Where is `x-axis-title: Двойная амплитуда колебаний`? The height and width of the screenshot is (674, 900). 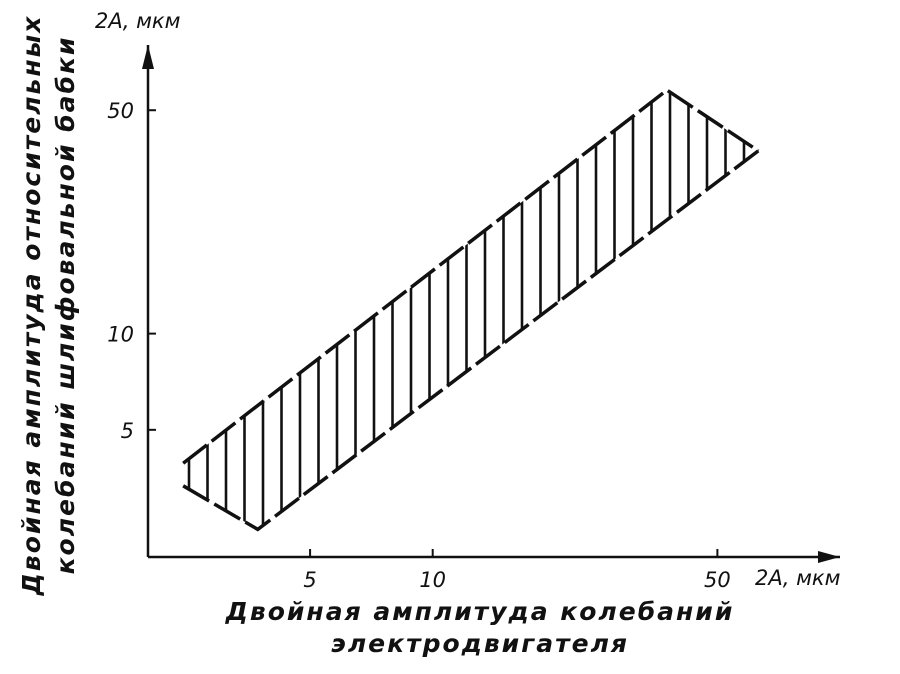 x-axis-title: Двойная амплитуда колебаний is located at coordinates (480, 611).